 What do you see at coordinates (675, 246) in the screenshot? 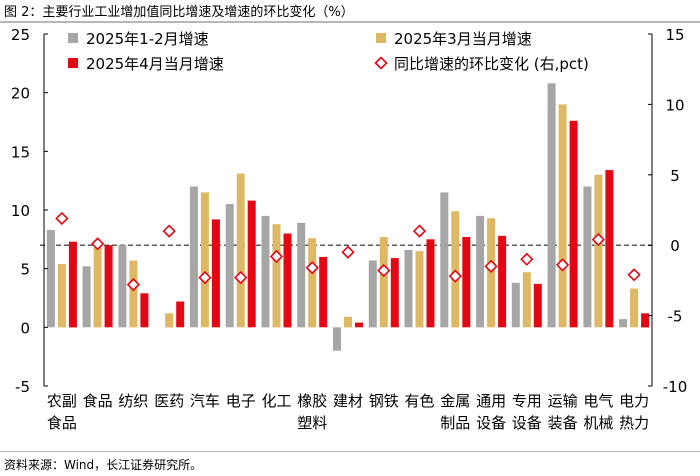
I see `right-tick-label: 0` at bounding box center [675, 246].